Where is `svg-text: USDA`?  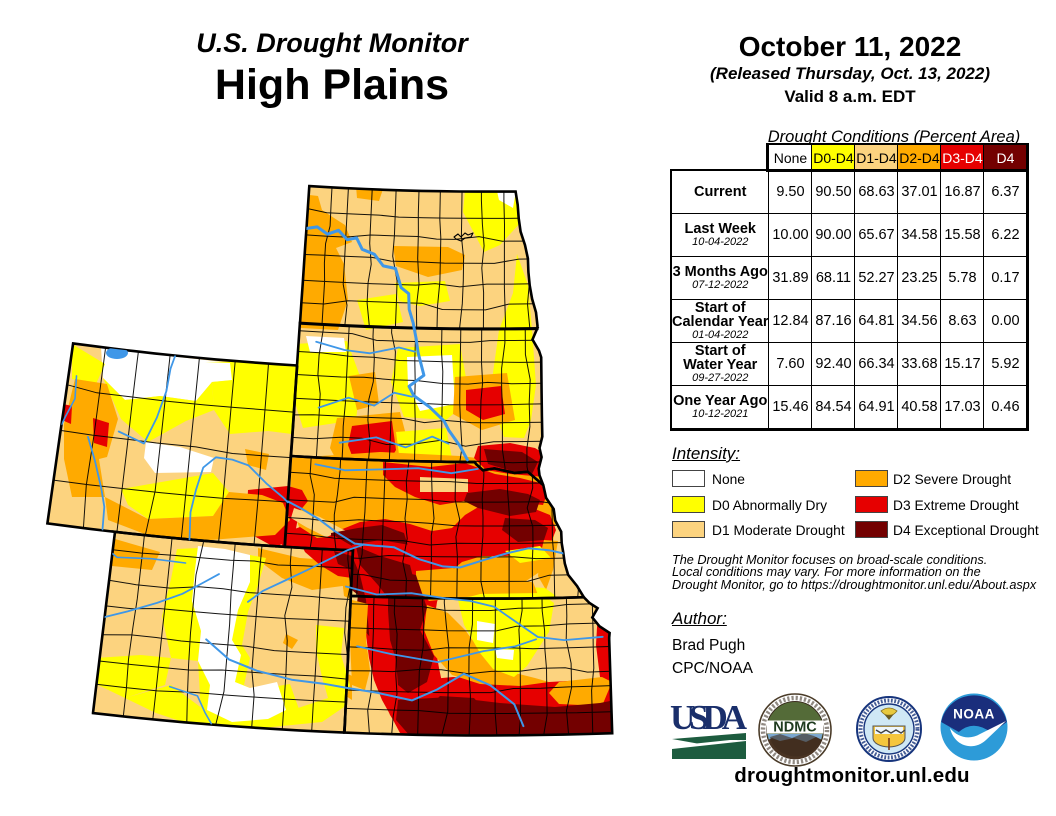
svg-text: USDA is located at coordinates (709, 719).